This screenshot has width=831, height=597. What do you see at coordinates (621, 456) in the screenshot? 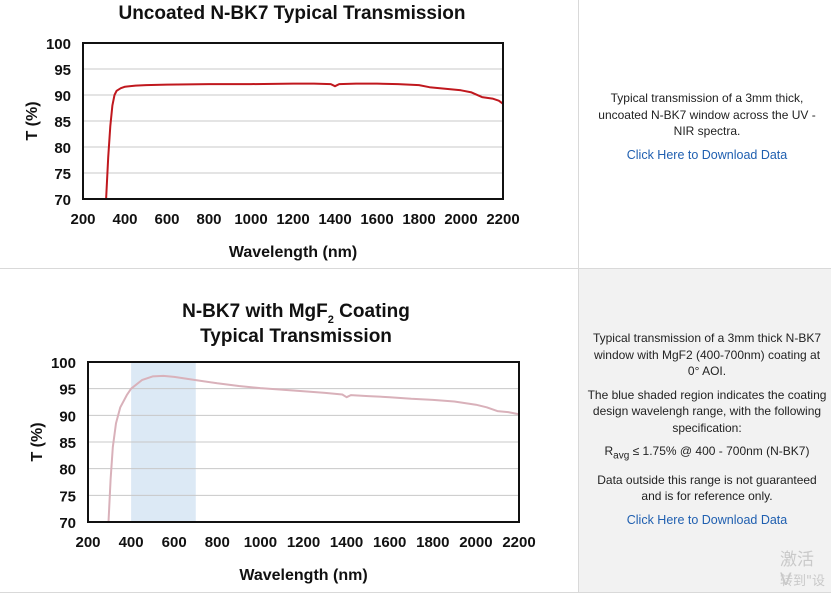
I see `mgf2-spec-subscript: avg` at bounding box center [621, 456].